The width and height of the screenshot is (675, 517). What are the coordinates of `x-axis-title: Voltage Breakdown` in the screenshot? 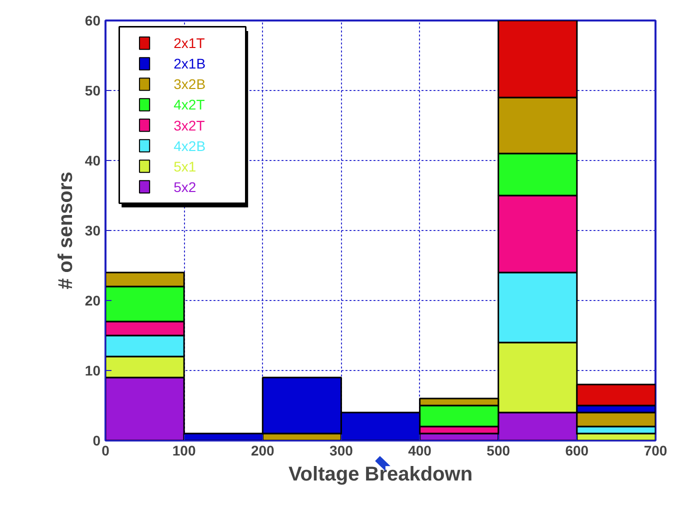 It's located at (380, 475).